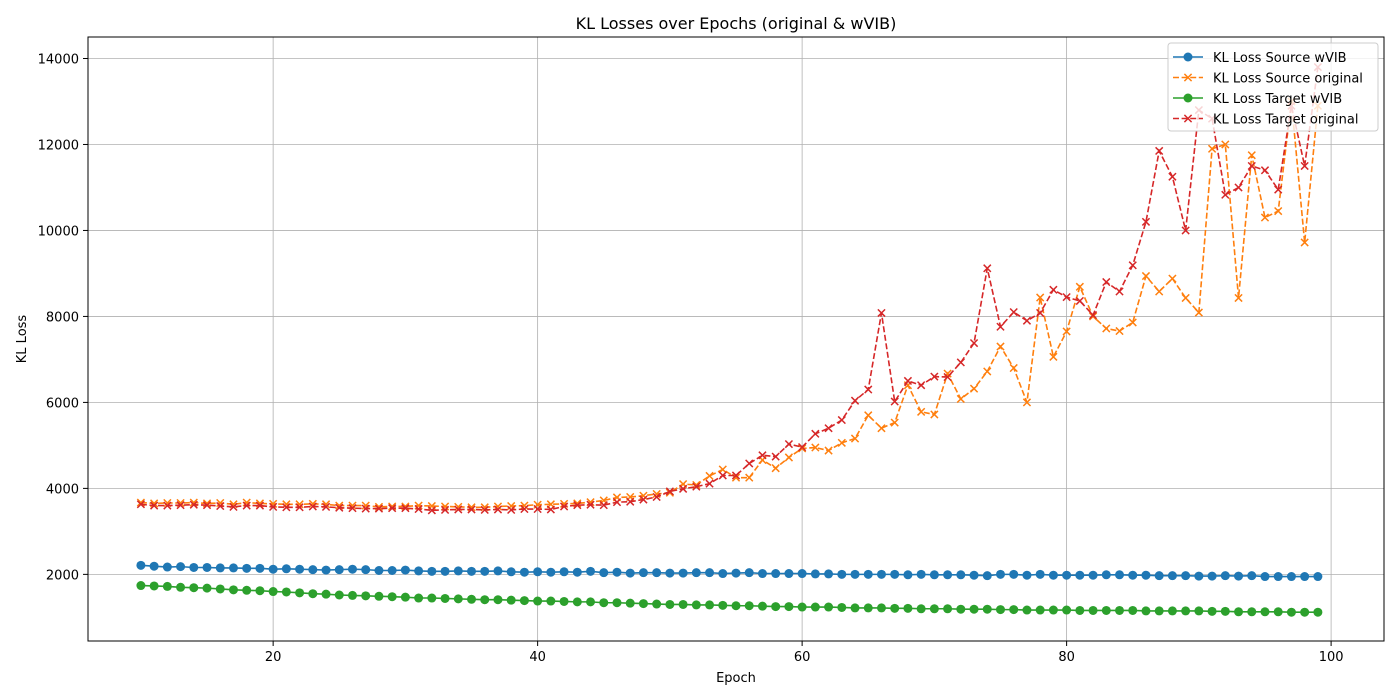 The width and height of the screenshot is (1400, 700). I want to click on y-tick-label: 2000, so click(62, 575).